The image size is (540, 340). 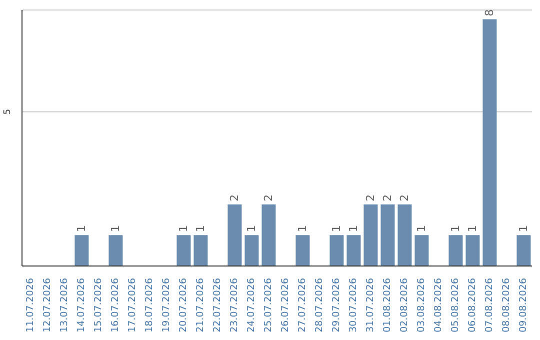 I want to click on x-tick-label: 13.07.2026, so click(x=64, y=305).